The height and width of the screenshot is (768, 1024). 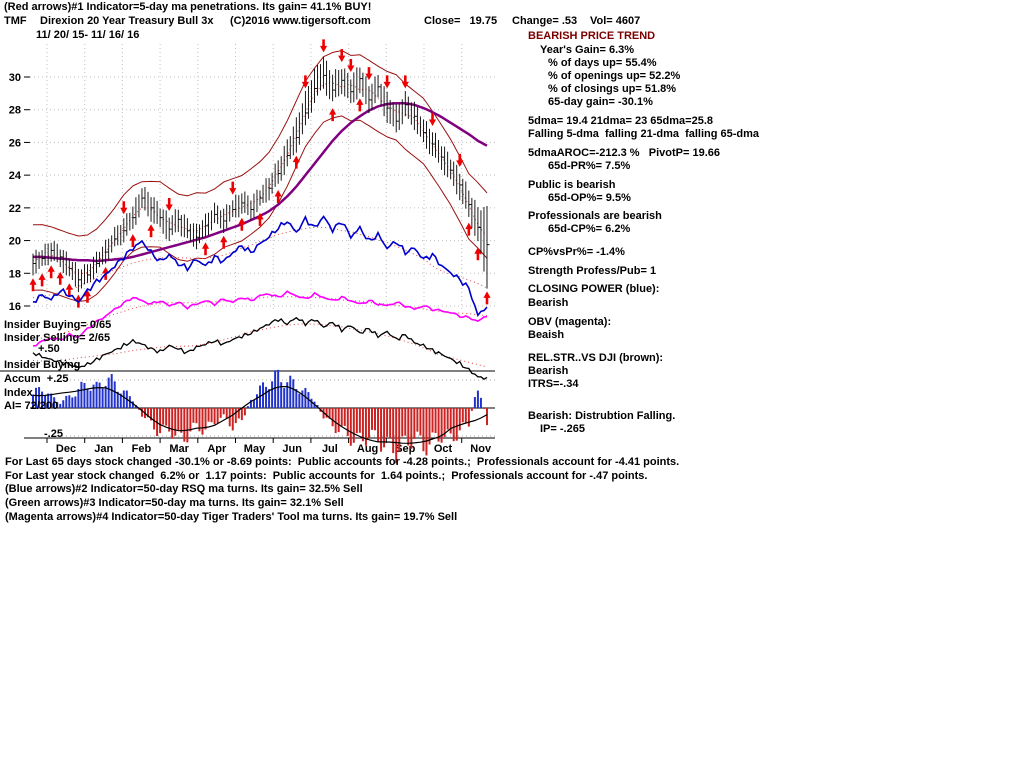 What do you see at coordinates (300, 21) in the screenshot?
I see `copyright-url: (C)2016 www.tigersoft.com` at bounding box center [300, 21].